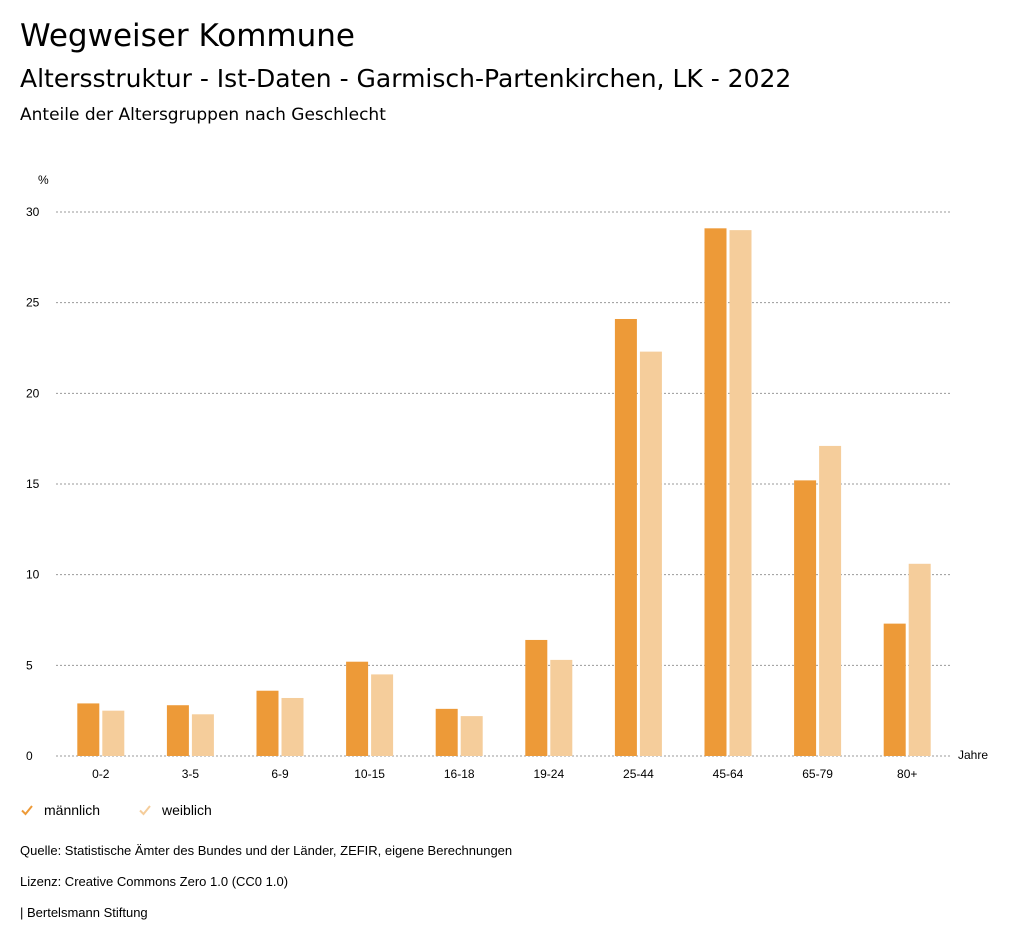 Image resolution: width=1024 pixels, height=946 pixels. What do you see at coordinates (29, 756) in the screenshot?
I see `y-tick-label: 0` at bounding box center [29, 756].